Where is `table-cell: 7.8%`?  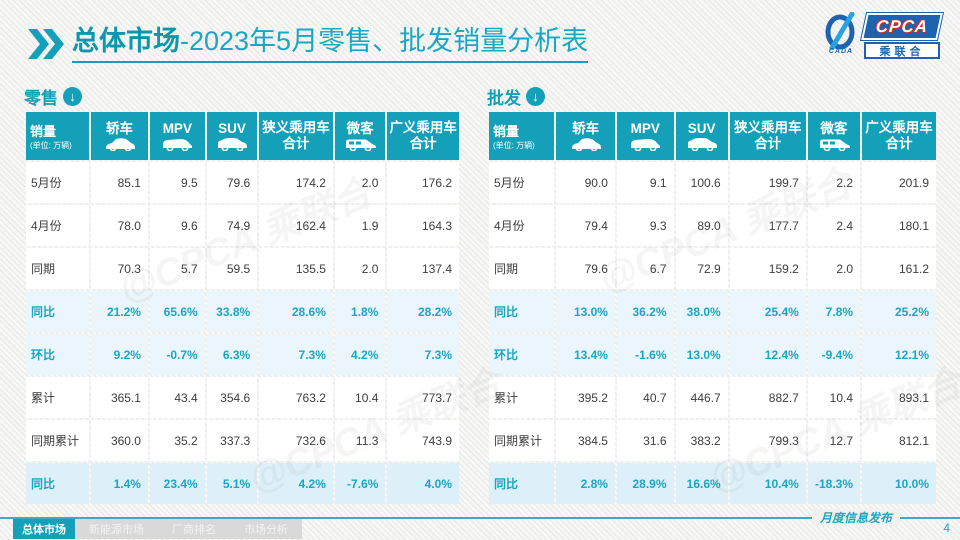
table-cell: 7.8% is located at coordinates (834, 311).